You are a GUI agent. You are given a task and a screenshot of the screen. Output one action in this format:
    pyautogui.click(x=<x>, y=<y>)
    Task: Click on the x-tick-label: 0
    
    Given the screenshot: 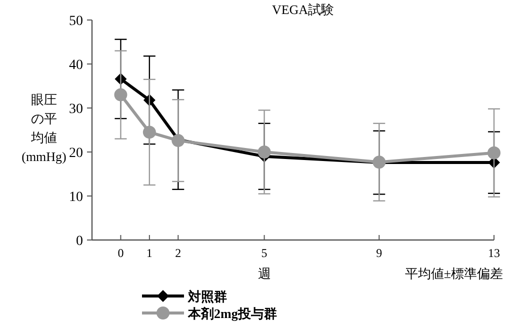 What is the action you would take?
    pyautogui.click(x=121, y=253)
    